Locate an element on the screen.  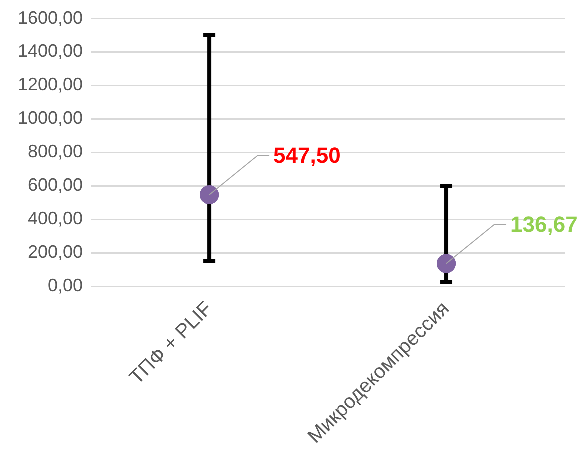
data-label: 547,50 is located at coordinates (307, 155).